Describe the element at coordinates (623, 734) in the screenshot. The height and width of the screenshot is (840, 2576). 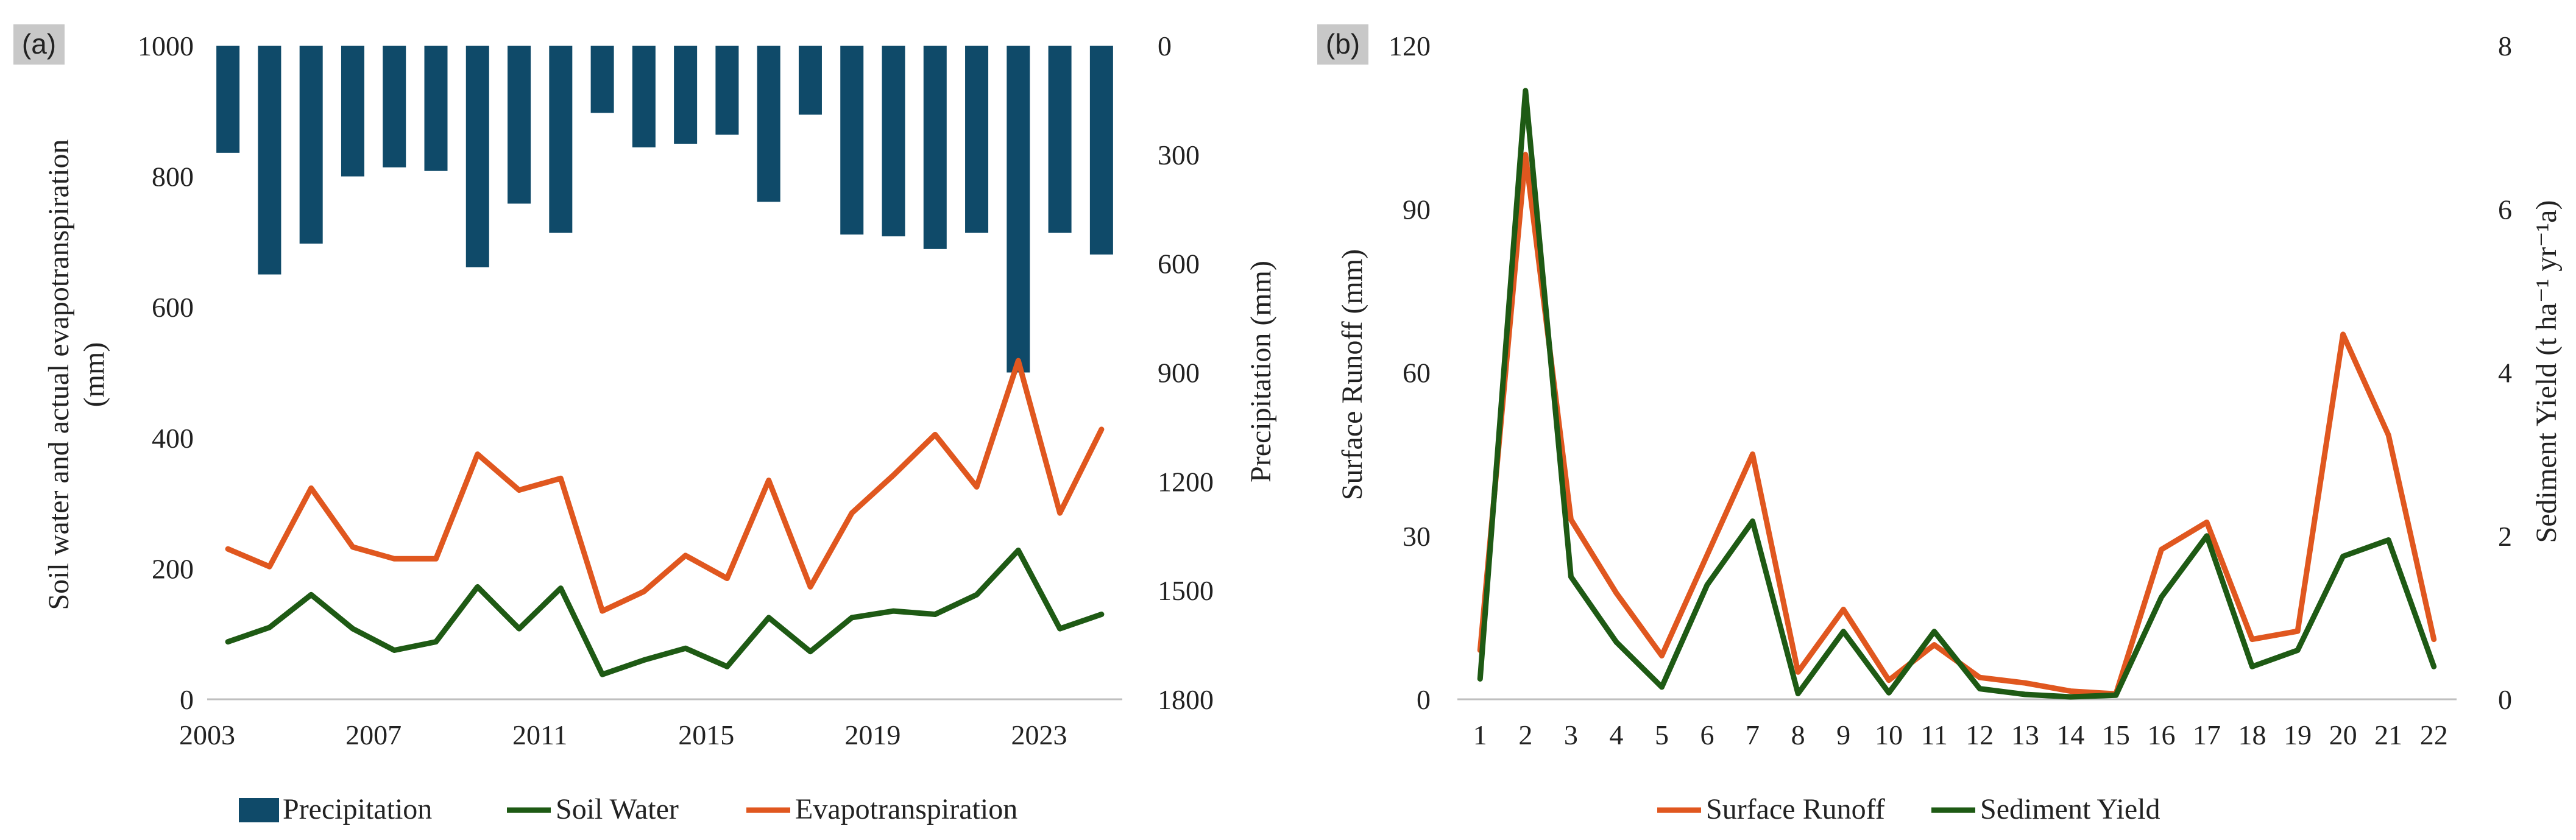
I see `a-x-axis-ticks: 2003 2007 2011 2015 2019 2023` at that location.